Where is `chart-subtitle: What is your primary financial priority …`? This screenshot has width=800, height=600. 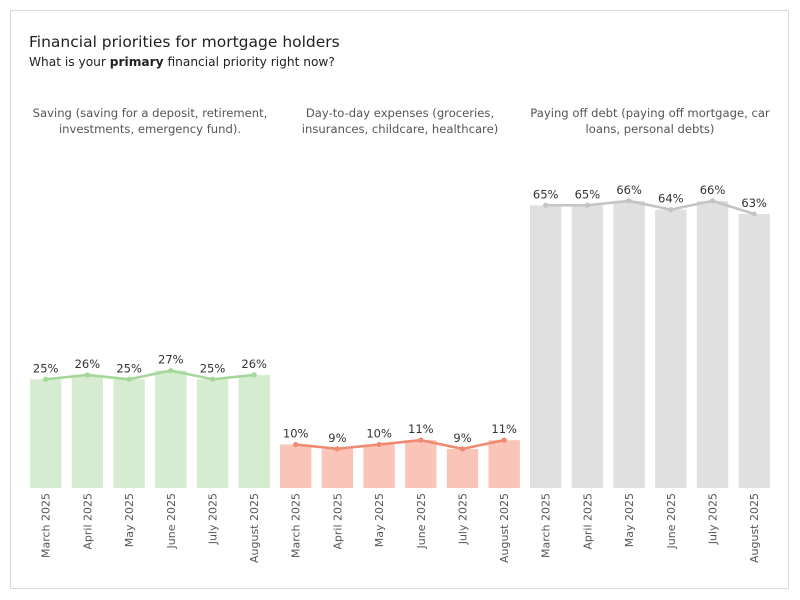
chart-subtitle: What is your primary financial priority … is located at coordinates (182, 62).